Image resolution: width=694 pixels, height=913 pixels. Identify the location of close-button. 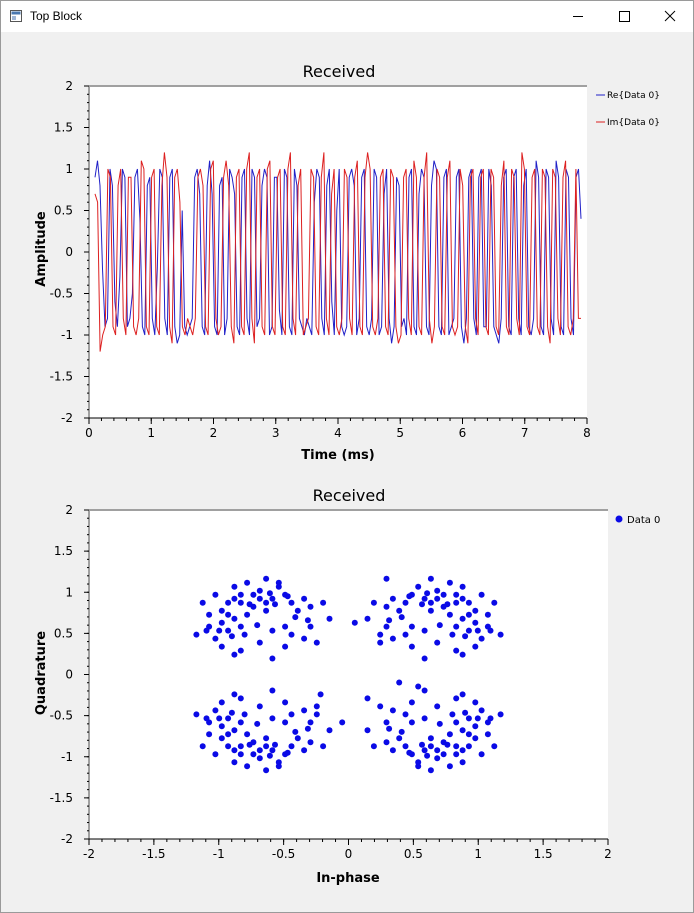
(670, 16).